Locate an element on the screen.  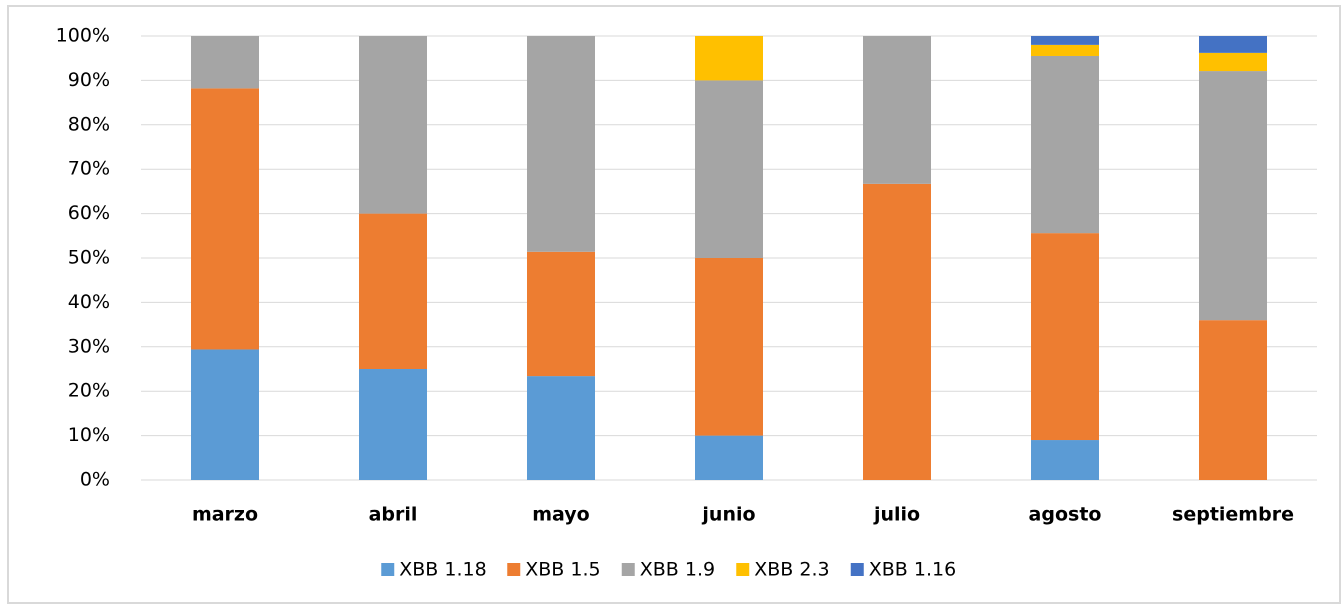
y-tick-label: 80% is located at coordinates (89, 124).